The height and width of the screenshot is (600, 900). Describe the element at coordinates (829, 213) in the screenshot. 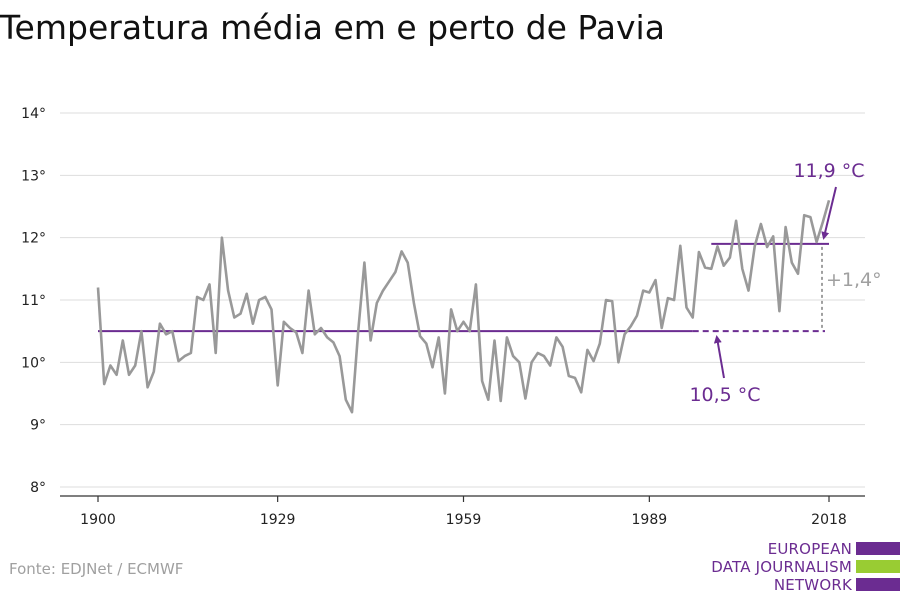

I see `arrow-recent-mean` at that location.